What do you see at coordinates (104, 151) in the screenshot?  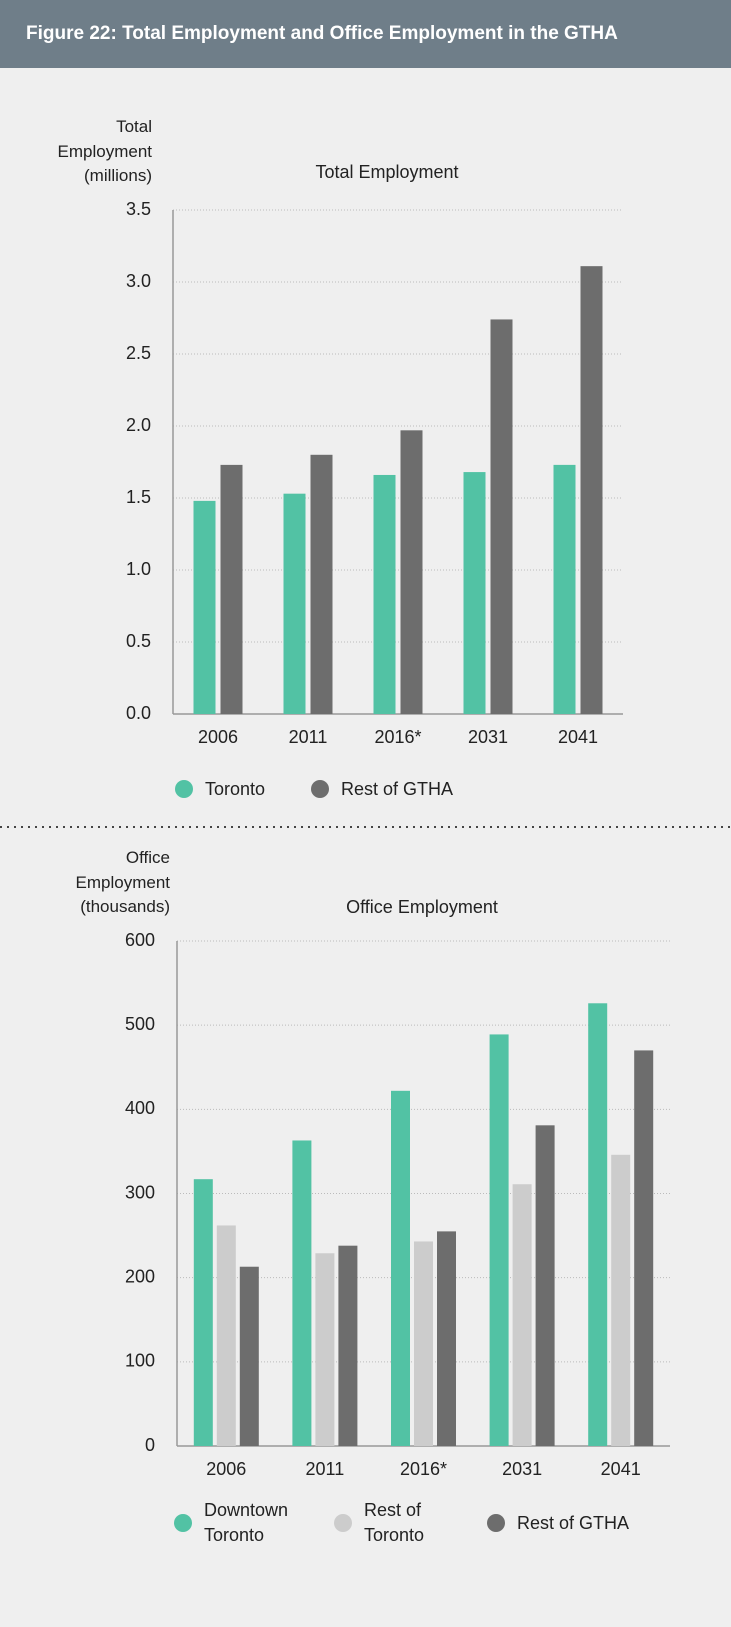 I see `y-axis-label: Total Employment (millions)` at bounding box center [104, 151].